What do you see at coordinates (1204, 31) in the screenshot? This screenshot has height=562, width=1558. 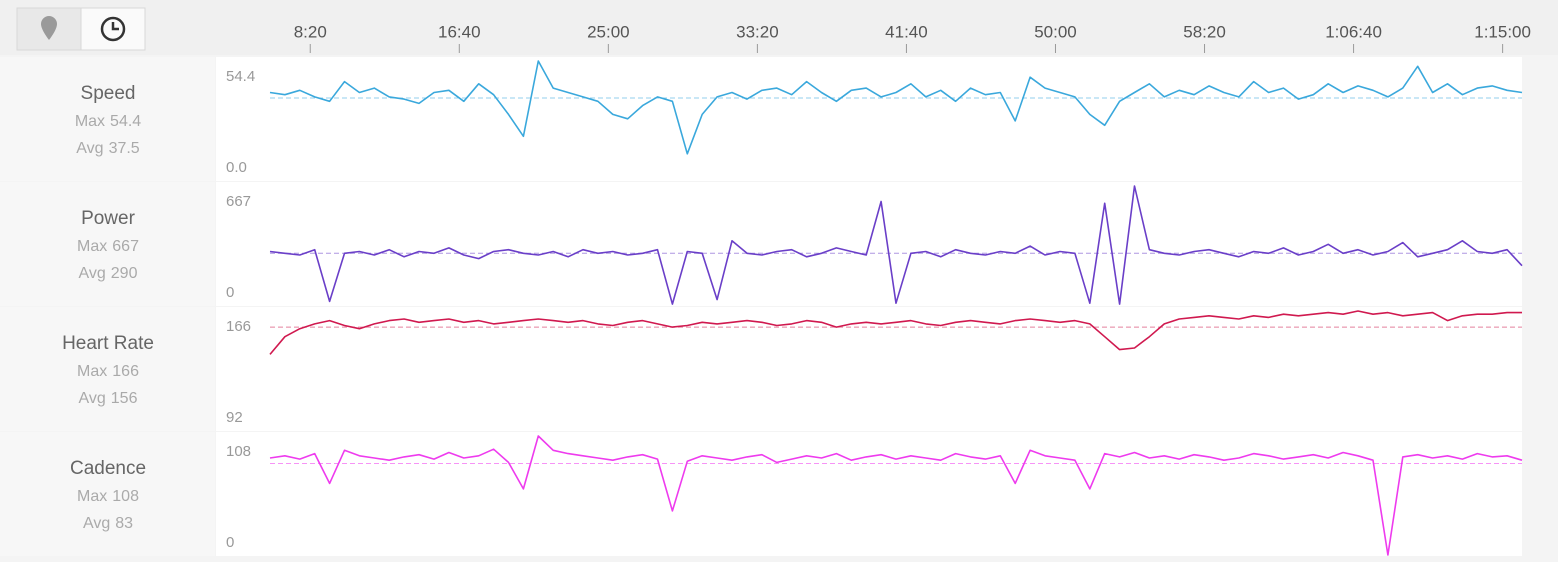 I see `x-tick-label: 58:20` at bounding box center [1204, 31].